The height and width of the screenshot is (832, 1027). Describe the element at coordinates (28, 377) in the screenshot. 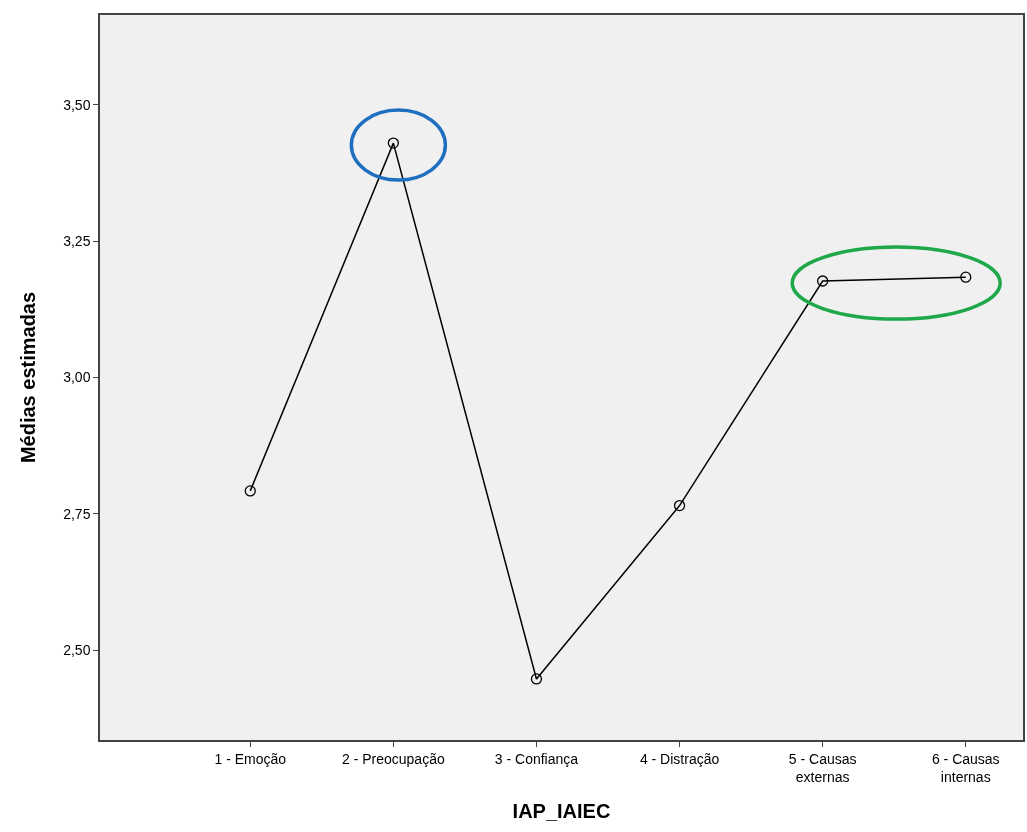

I see `y-axis-title: Médias estimadas` at that location.